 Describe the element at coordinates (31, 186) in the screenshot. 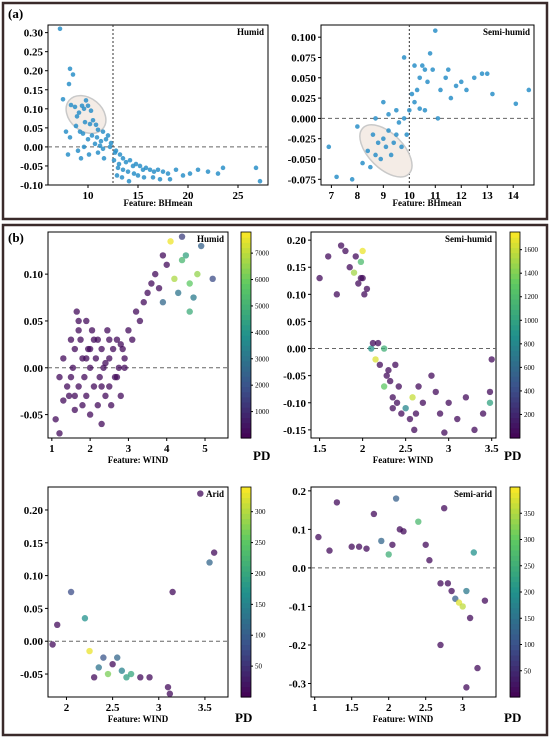

I see `subplot-0-ytick-label-0: -0.10` at that location.